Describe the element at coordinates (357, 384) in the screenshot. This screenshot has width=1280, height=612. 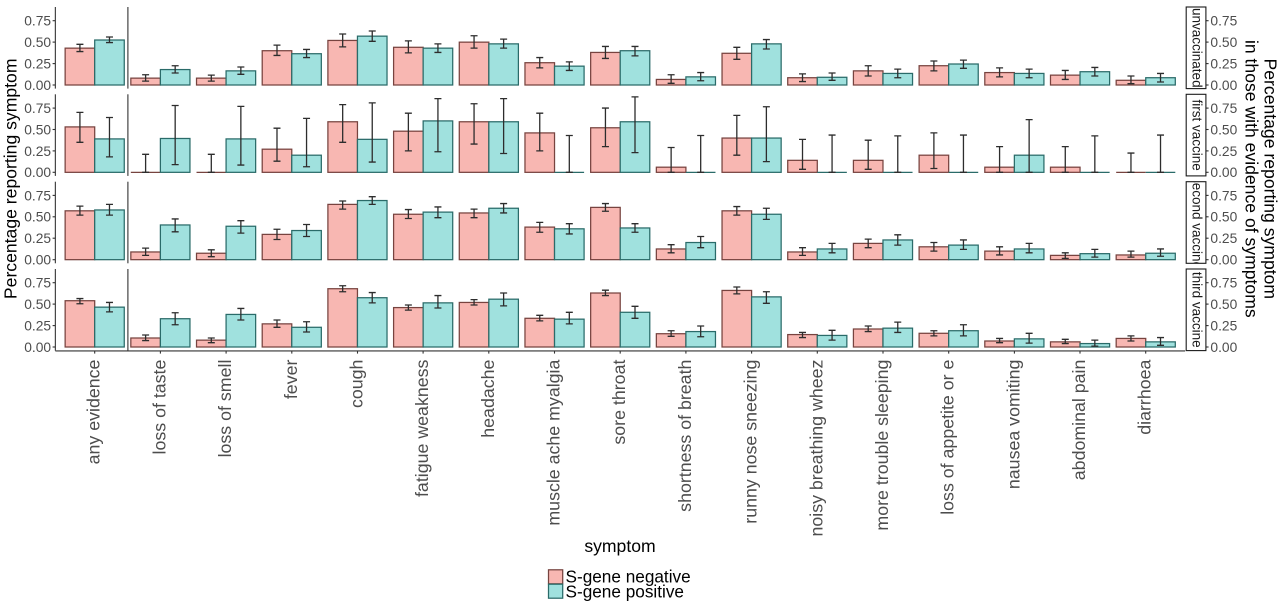
I see `svg-text: cough` at that location.